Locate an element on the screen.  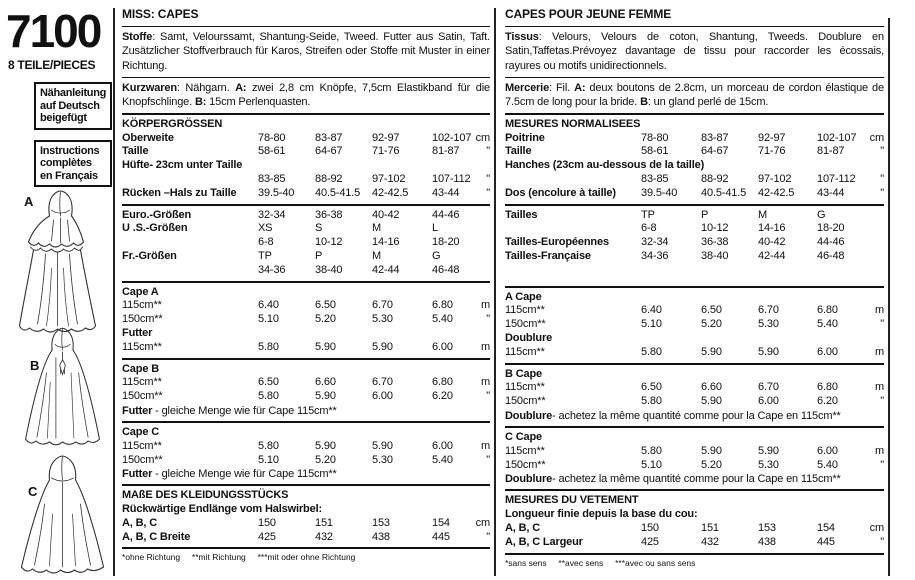
size-value: 42-42.5 is located at coordinates (390, 192).